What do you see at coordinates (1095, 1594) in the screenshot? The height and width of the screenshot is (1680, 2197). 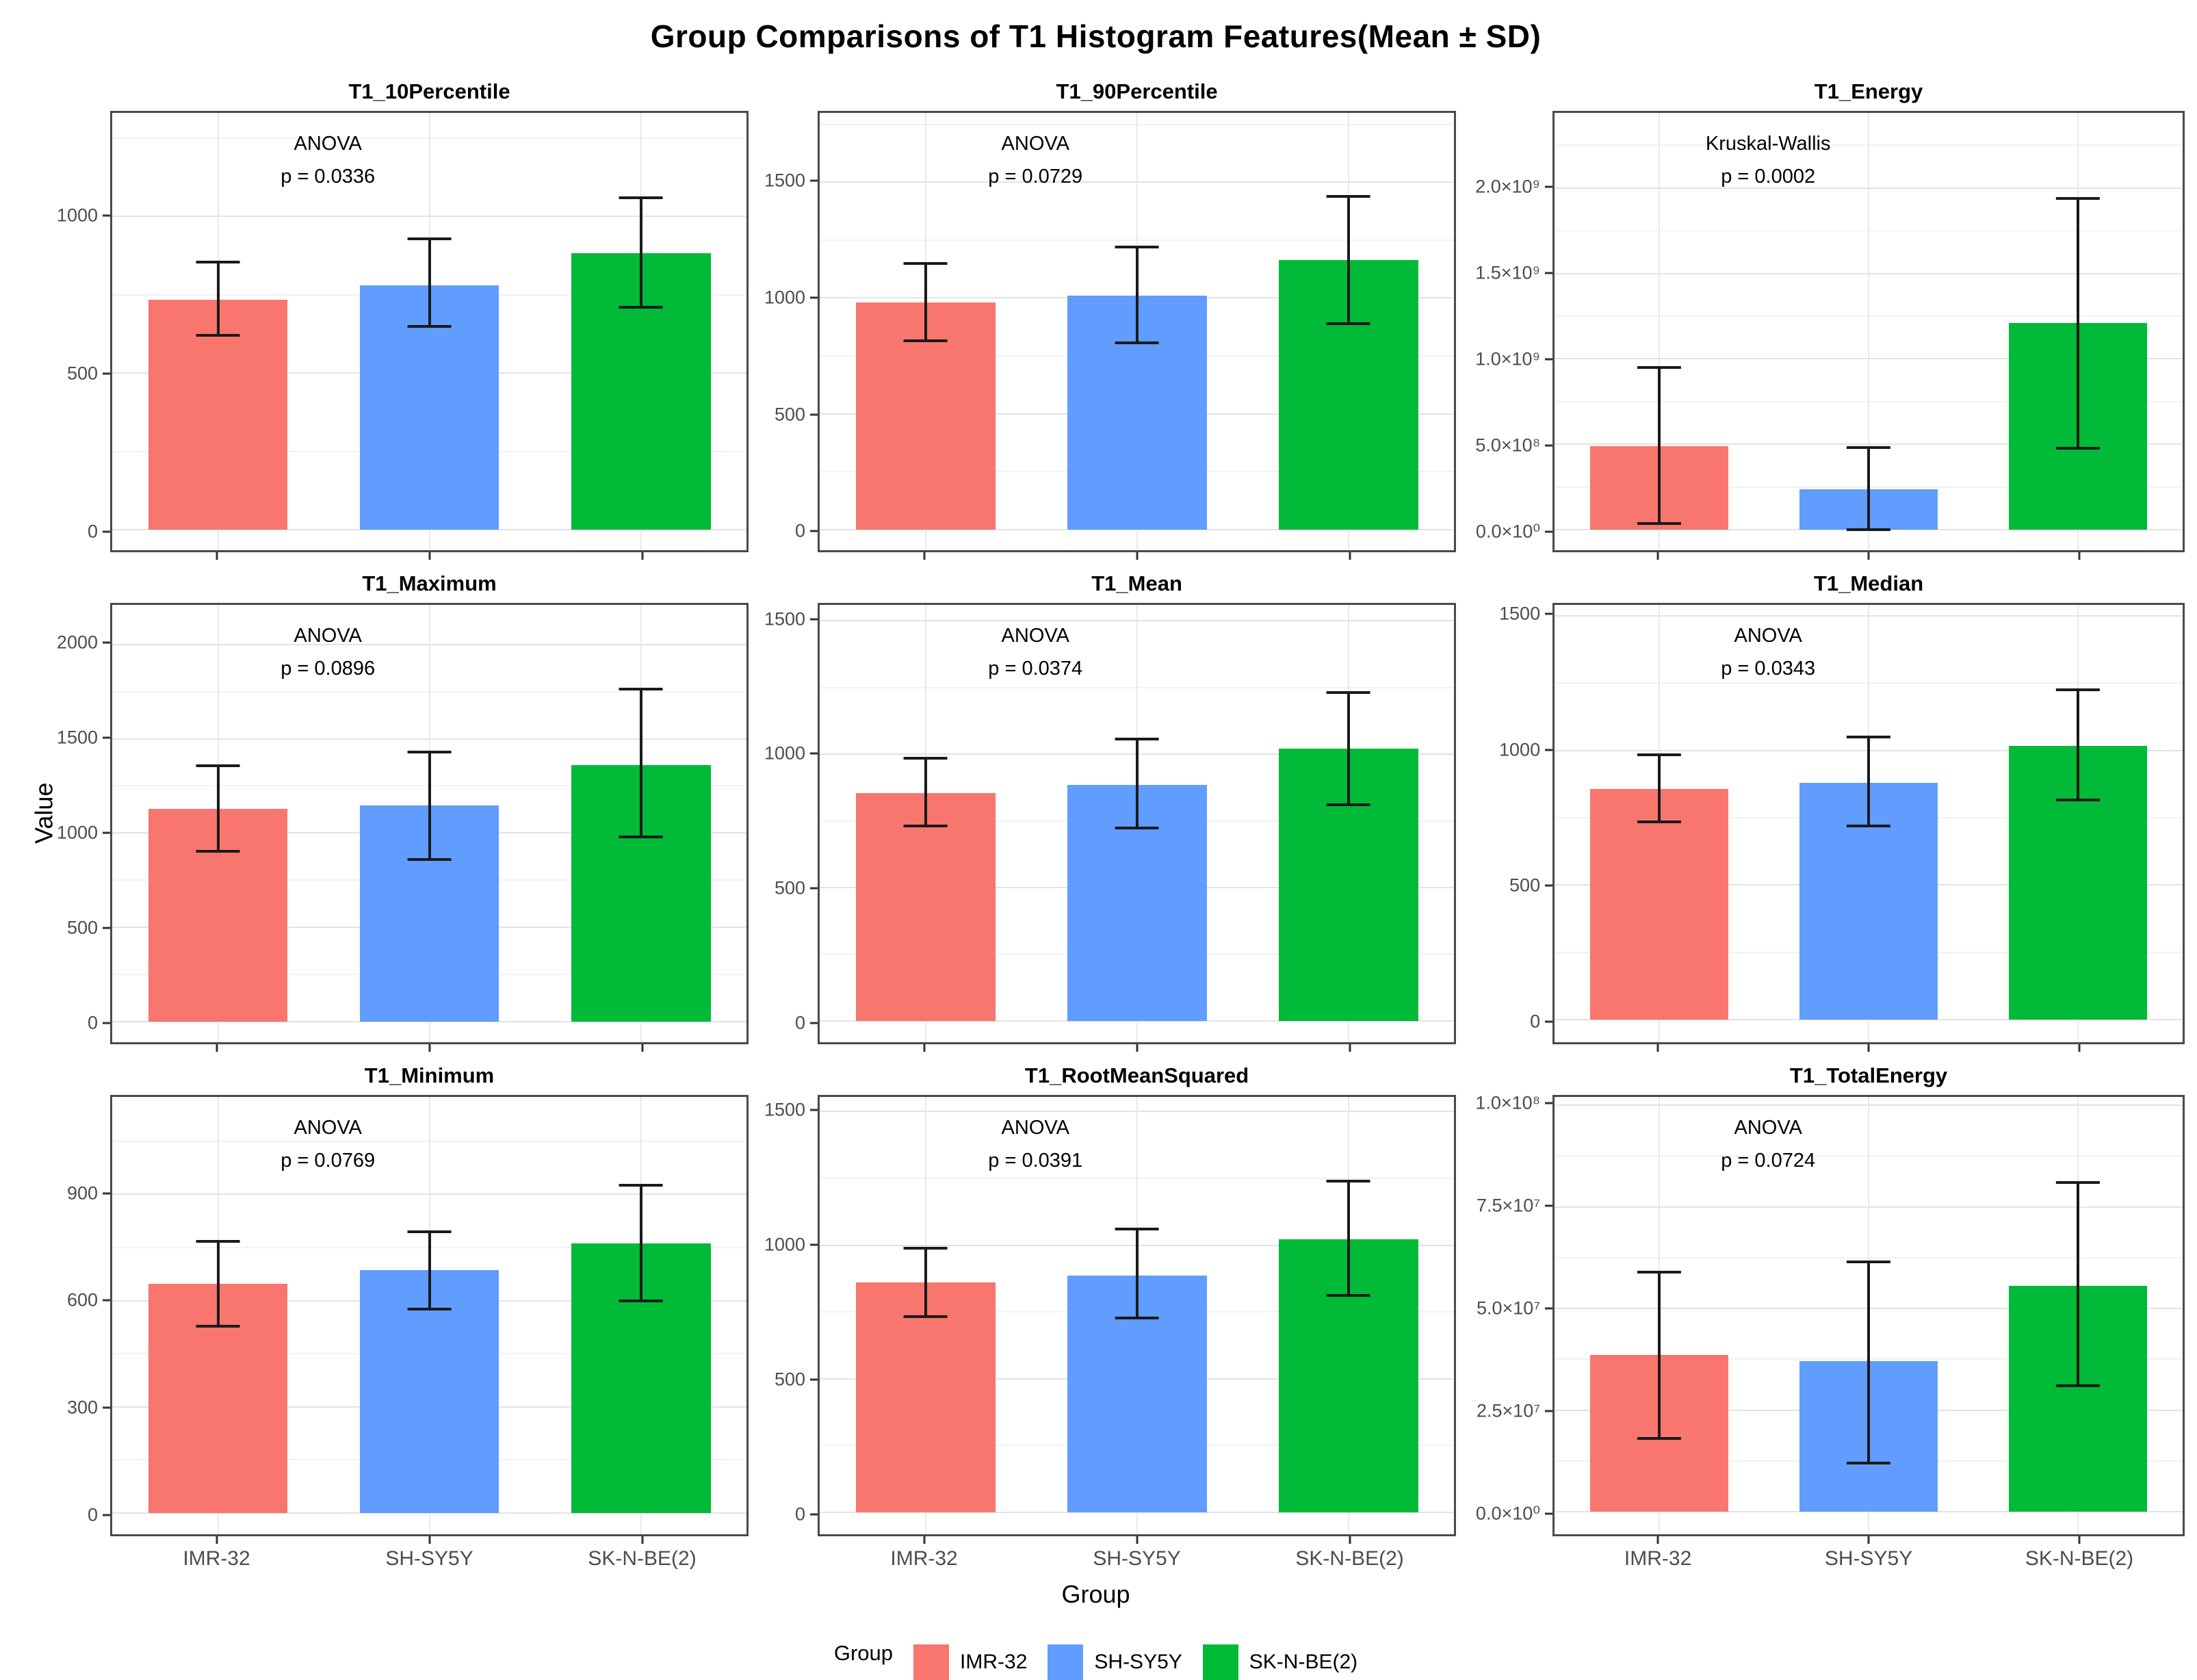 I see `x-axis-label: Group` at bounding box center [1095, 1594].